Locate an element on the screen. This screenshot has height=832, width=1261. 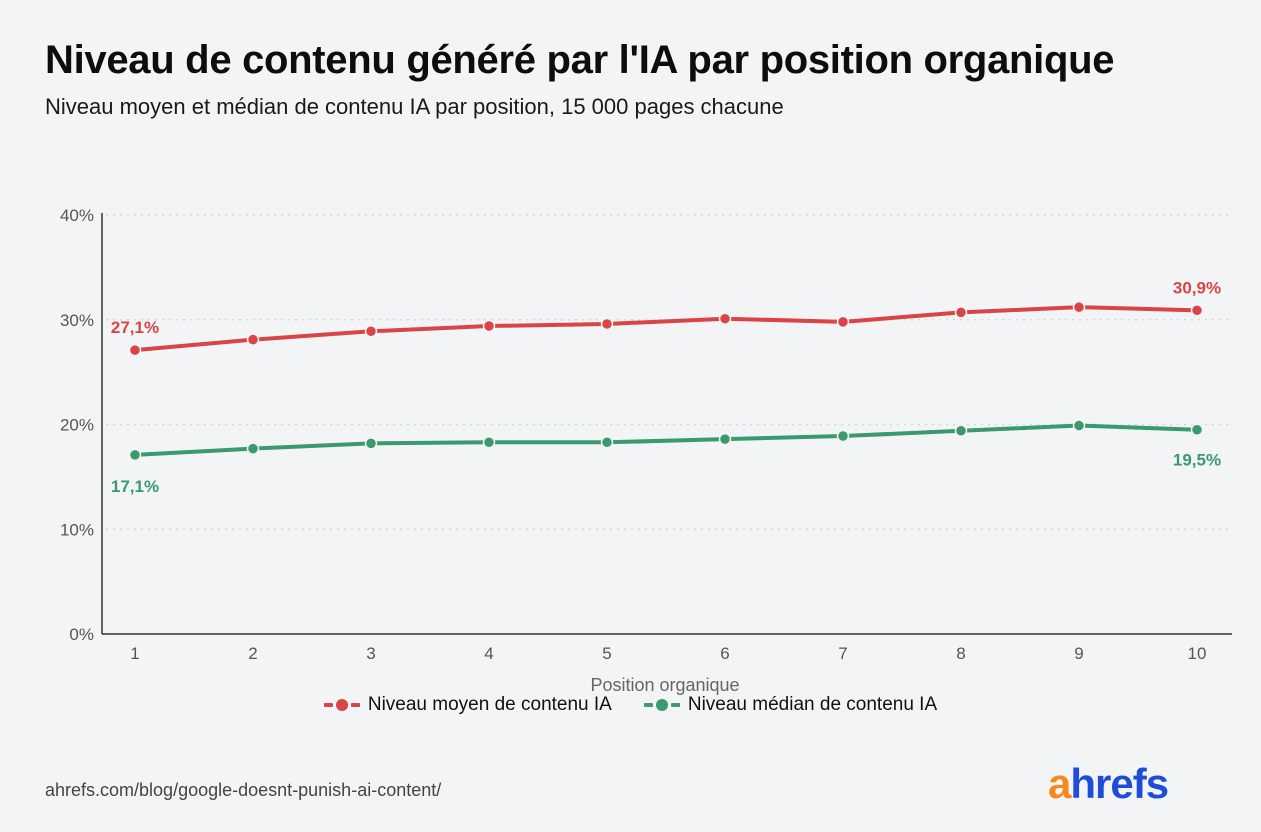
data-label-last: 19,5% is located at coordinates (1197, 460).